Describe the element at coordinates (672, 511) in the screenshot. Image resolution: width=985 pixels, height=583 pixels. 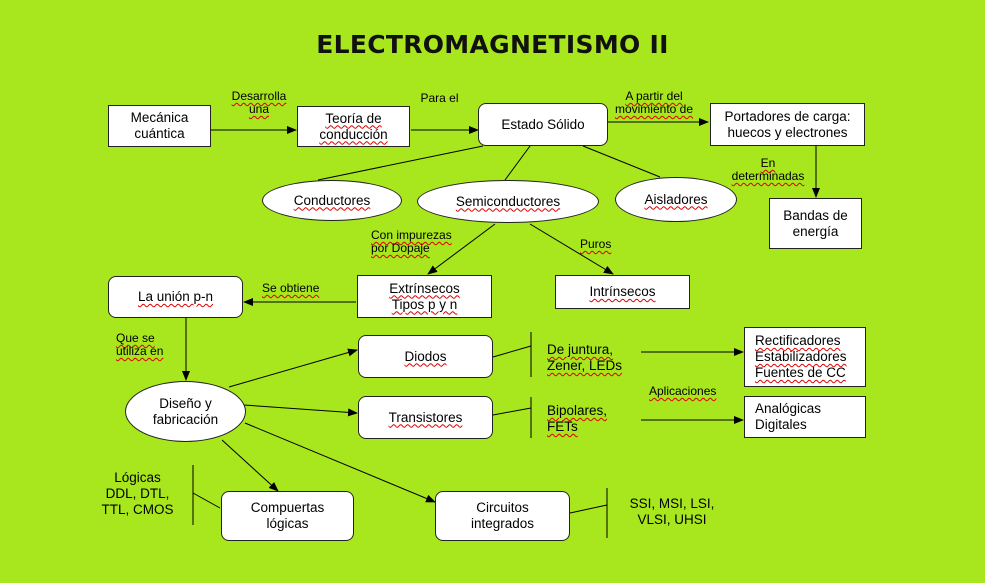
I see `list-ssi: SSI, MSI, LSI, VLSI, UHSI` at that location.